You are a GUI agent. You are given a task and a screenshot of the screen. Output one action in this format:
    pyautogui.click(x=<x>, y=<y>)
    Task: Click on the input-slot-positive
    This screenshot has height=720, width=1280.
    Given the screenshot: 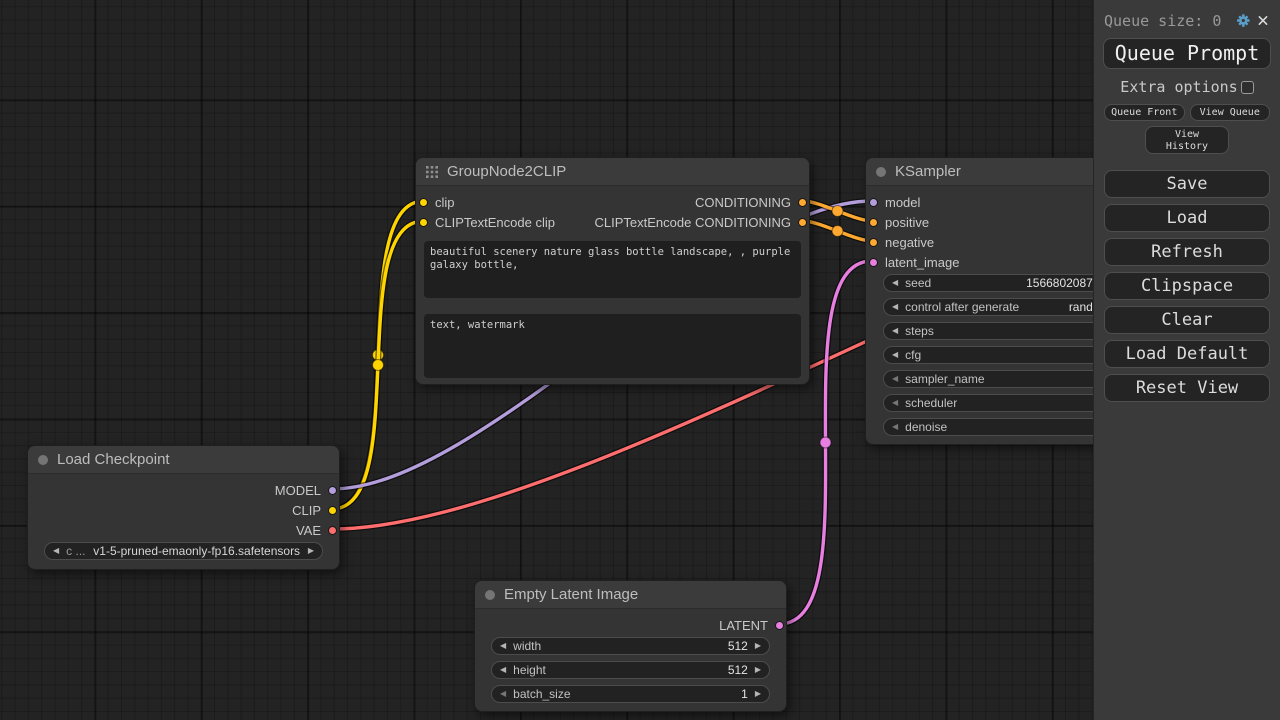 What is the action you would take?
    pyautogui.click(x=873, y=222)
    